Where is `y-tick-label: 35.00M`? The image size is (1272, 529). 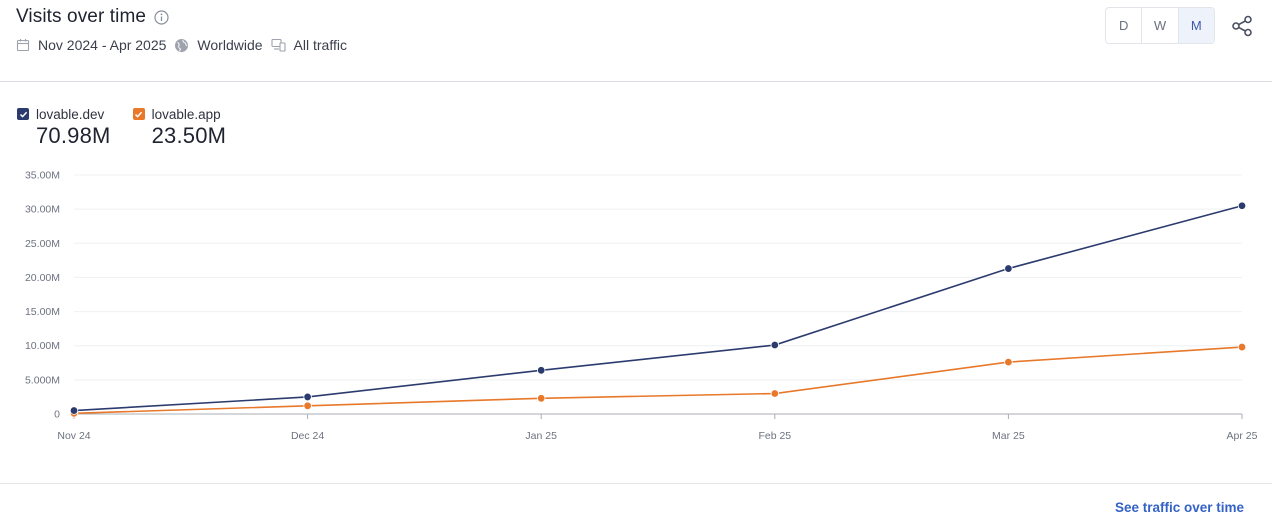
y-tick-label: 35.00M is located at coordinates (42, 176).